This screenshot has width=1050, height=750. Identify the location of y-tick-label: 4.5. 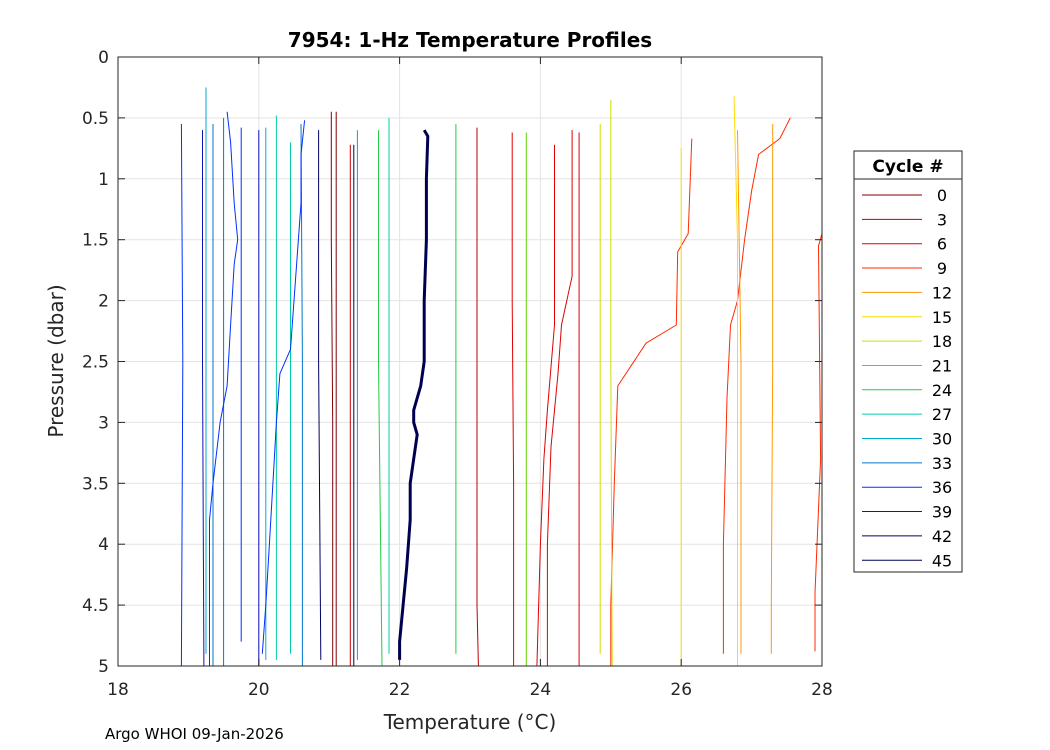
(95, 606).